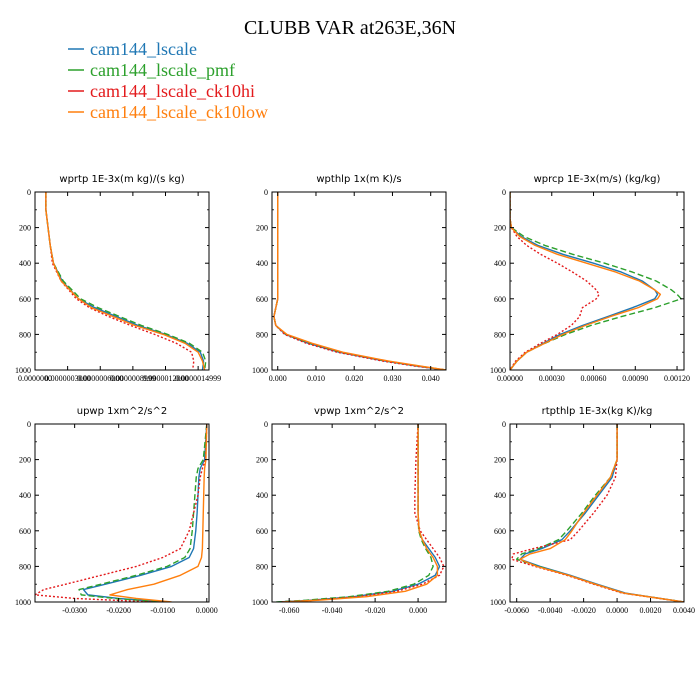 The image size is (700, 700). I want to click on x-tick-label: -0.060, so click(289, 610).